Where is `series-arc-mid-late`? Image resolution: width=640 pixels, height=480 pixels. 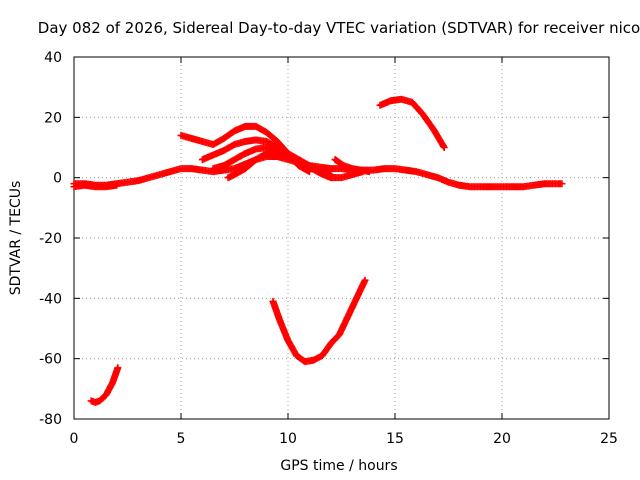
series-arc-mid-late is located at coordinates (352, 166).